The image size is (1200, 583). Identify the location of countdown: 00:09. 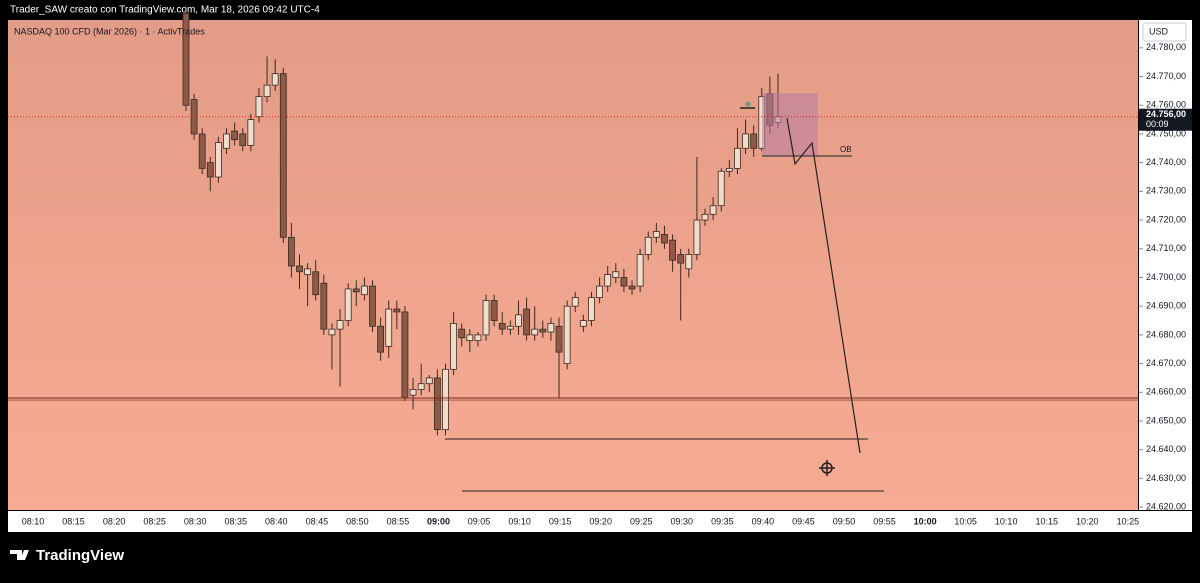
(1157, 124).